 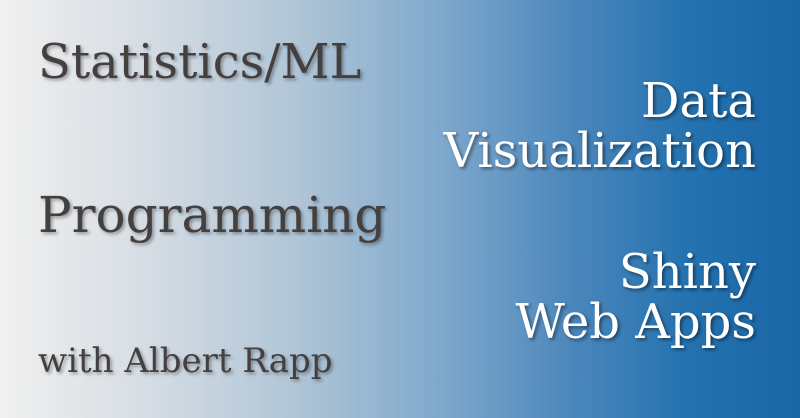 I want to click on topic-shiny-line1: Shiny, so click(x=687, y=272).